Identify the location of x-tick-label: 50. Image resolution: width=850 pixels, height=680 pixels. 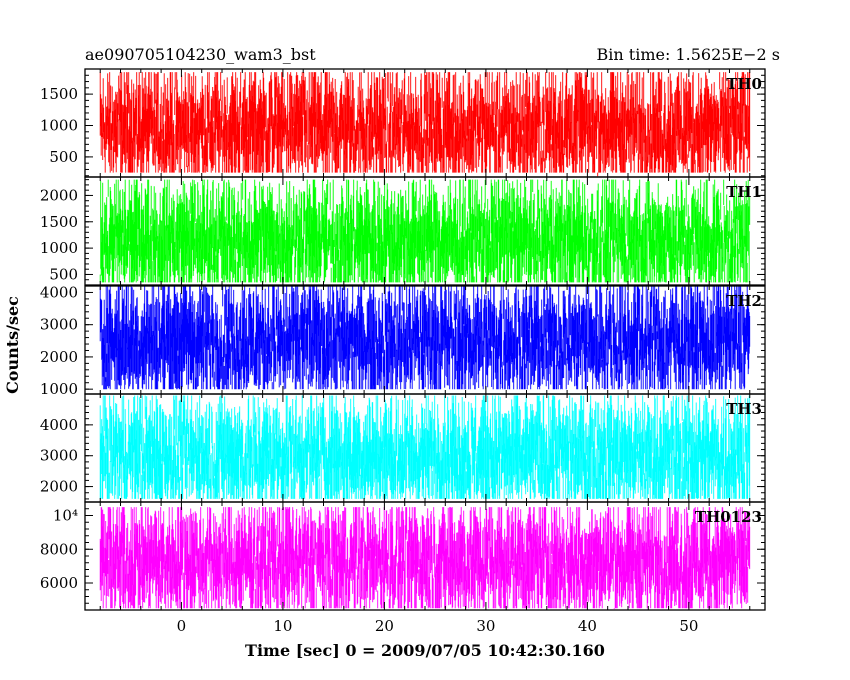
(688, 626).